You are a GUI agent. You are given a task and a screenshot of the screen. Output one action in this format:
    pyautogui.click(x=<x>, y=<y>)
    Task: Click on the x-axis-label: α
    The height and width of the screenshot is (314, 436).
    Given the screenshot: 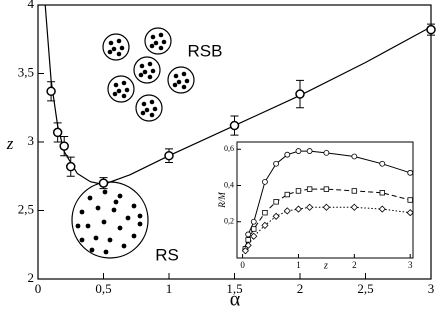 What is the action you would take?
    pyautogui.click(x=235, y=300)
    